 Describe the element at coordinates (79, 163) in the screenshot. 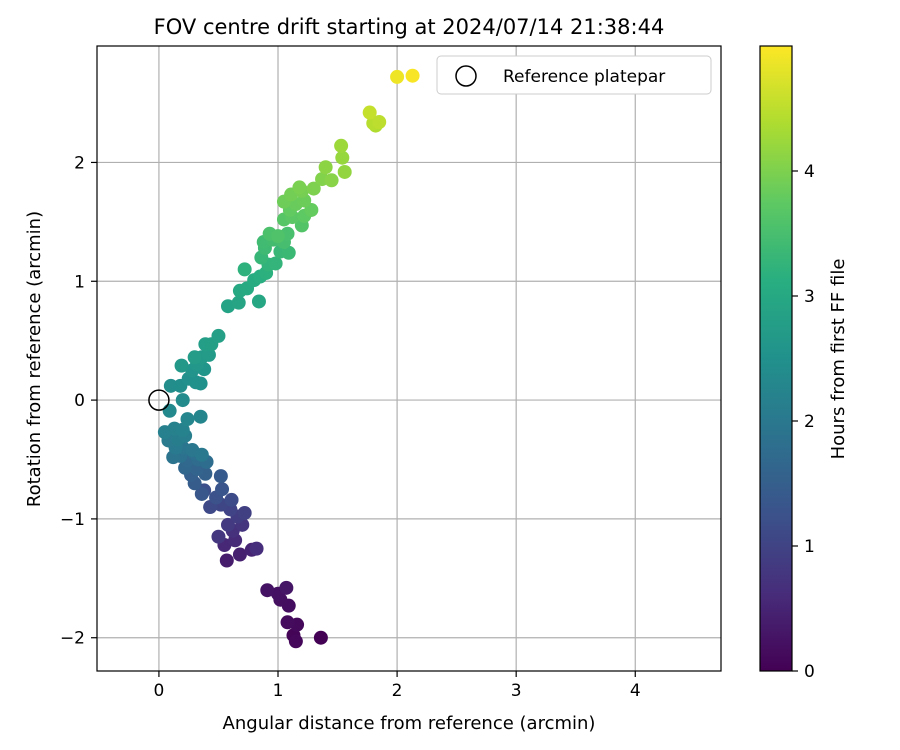

I see `y-tick-label: 2` at that location.